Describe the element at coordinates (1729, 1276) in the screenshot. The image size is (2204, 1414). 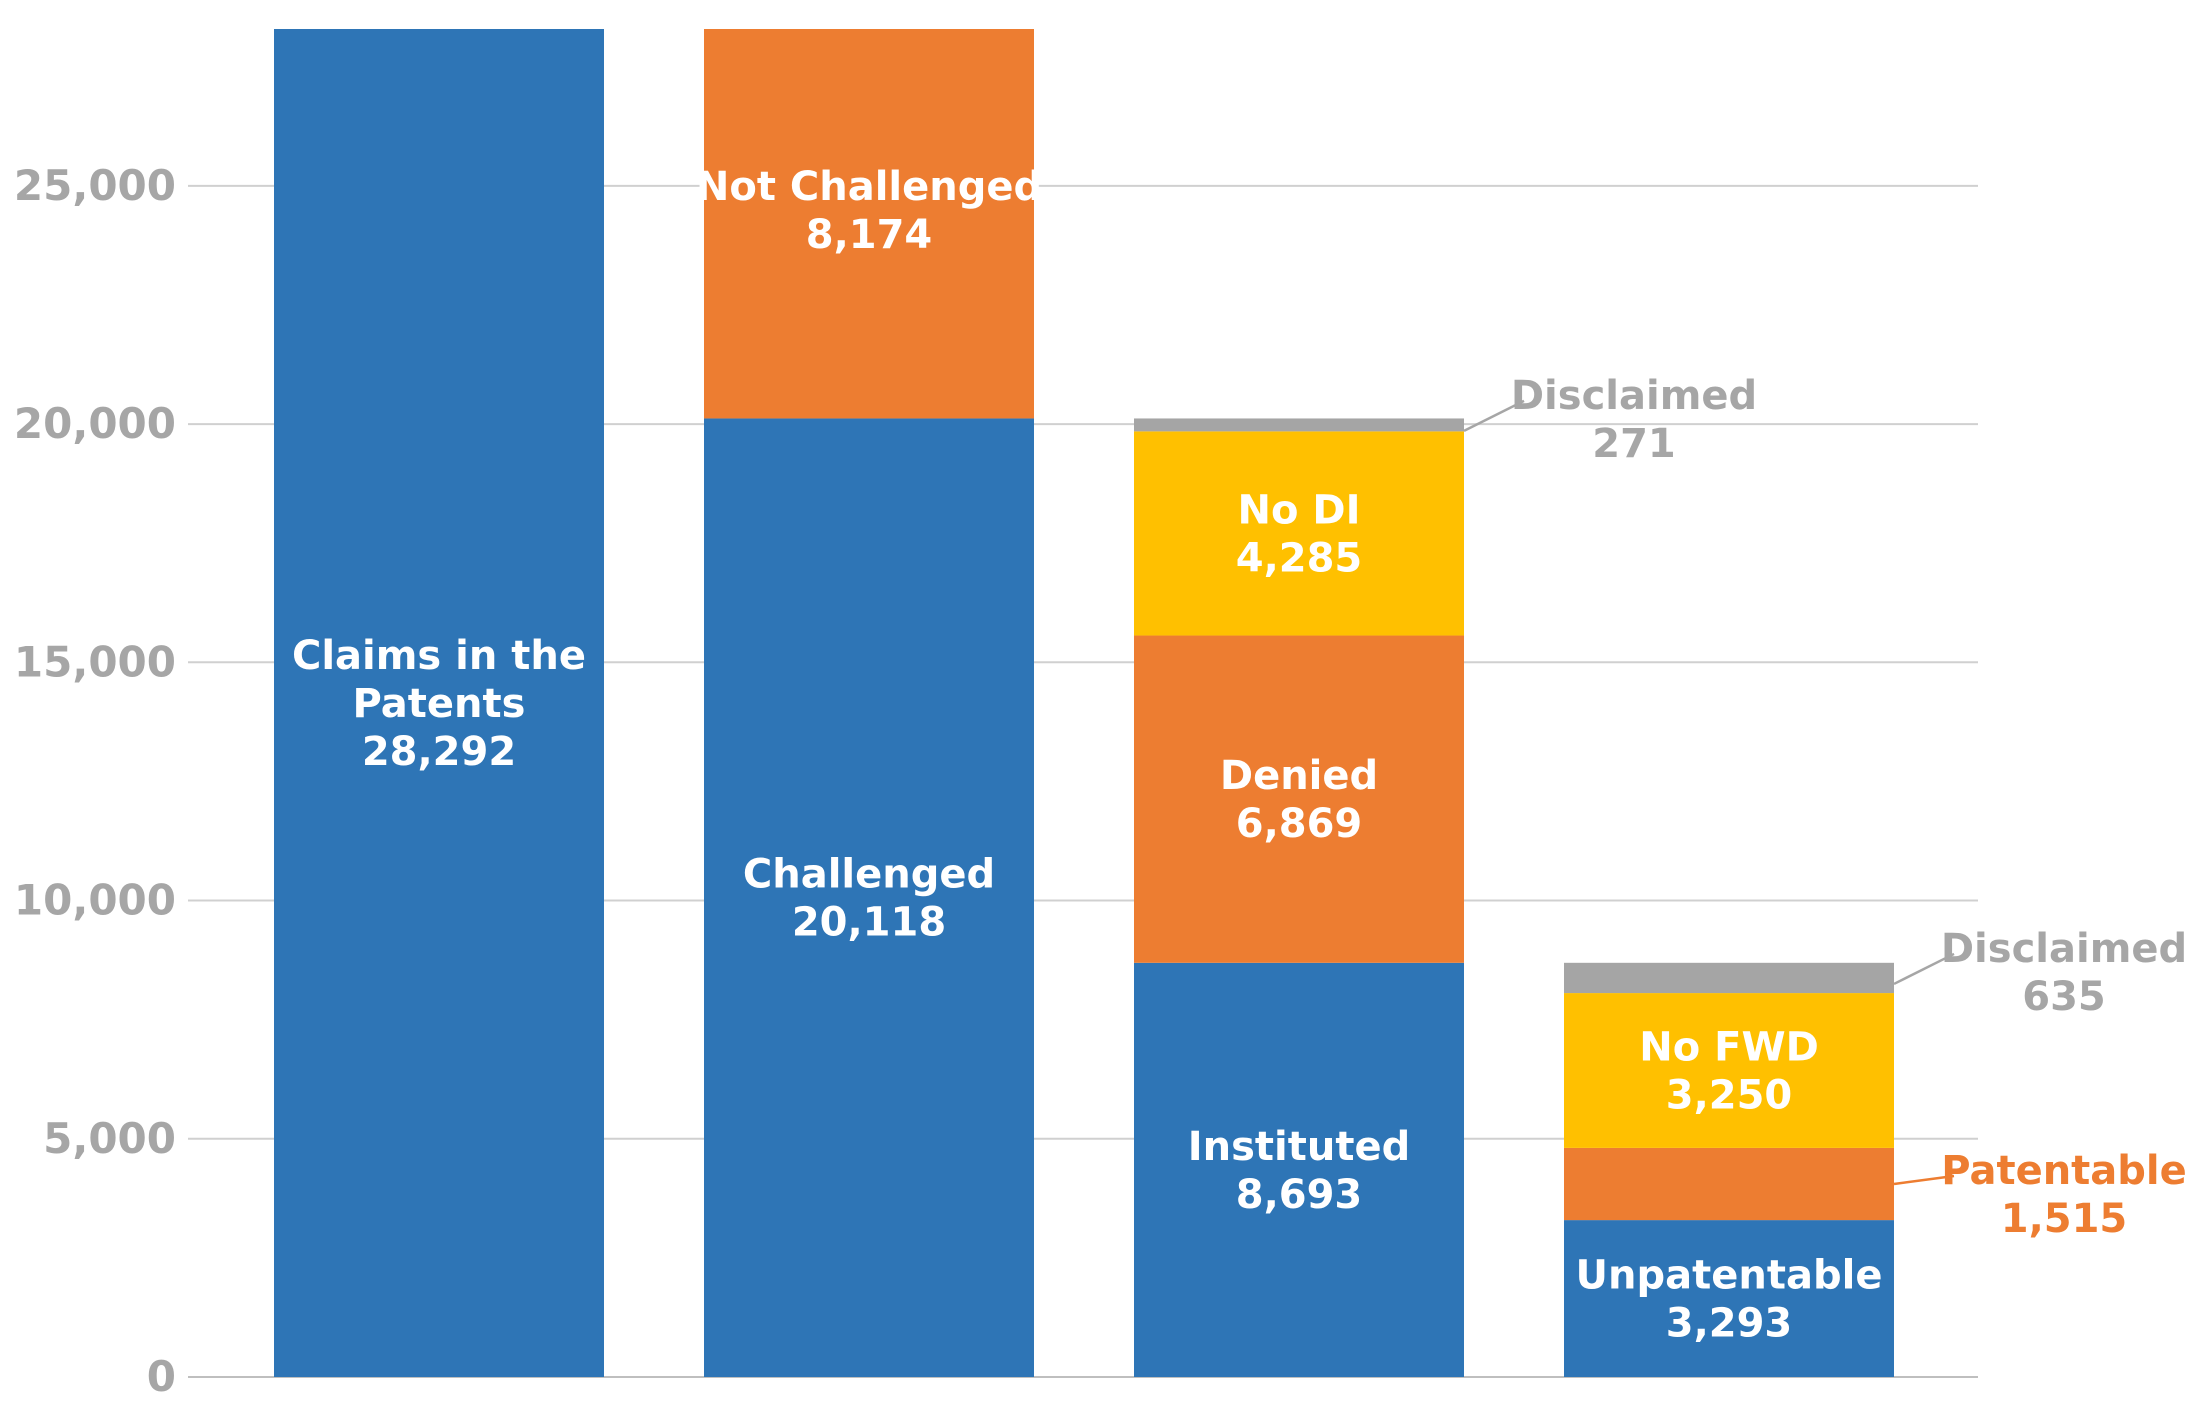
I see `segment-label: Unpatentable` at that location.